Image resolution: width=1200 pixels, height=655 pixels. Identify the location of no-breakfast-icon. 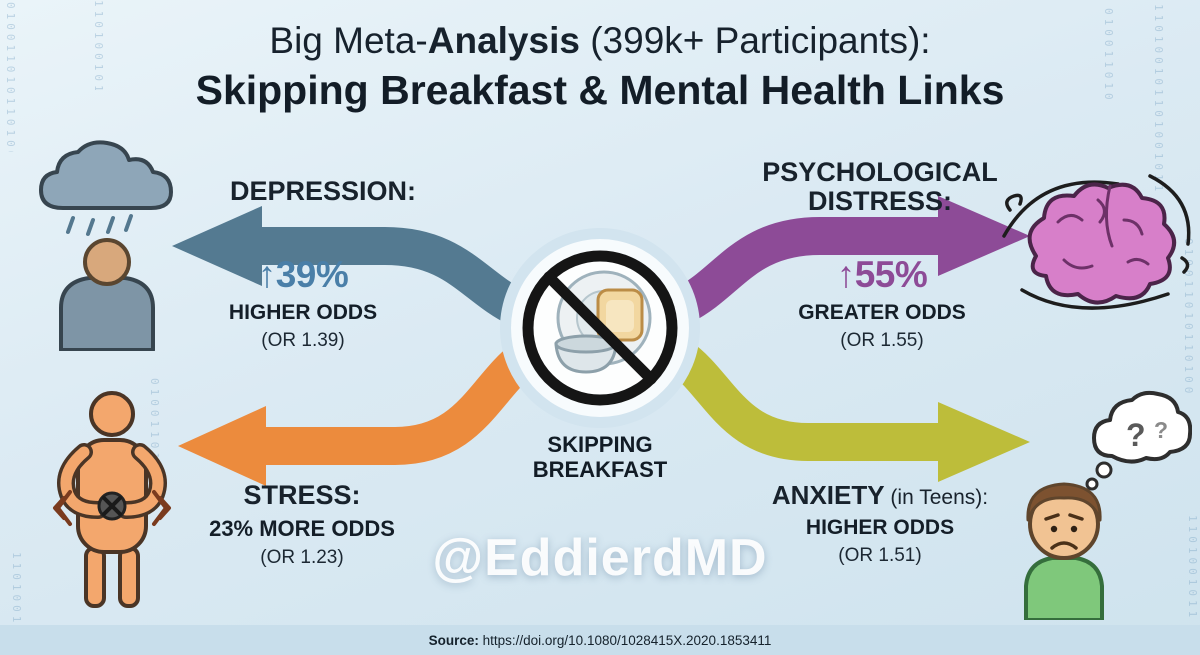
(600, 328).